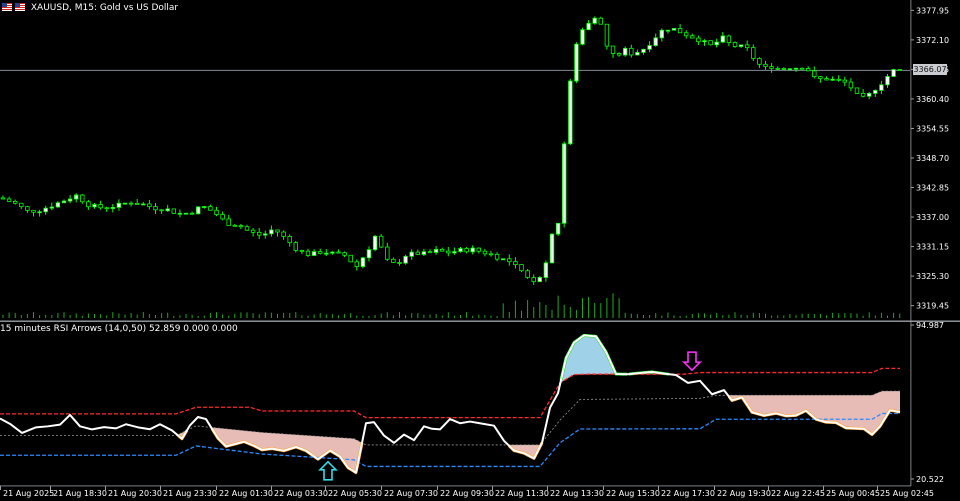  Describe the element at coordinates (932, 10) in the screenshot. I see `price-axis-label: 3377.95` at that location.